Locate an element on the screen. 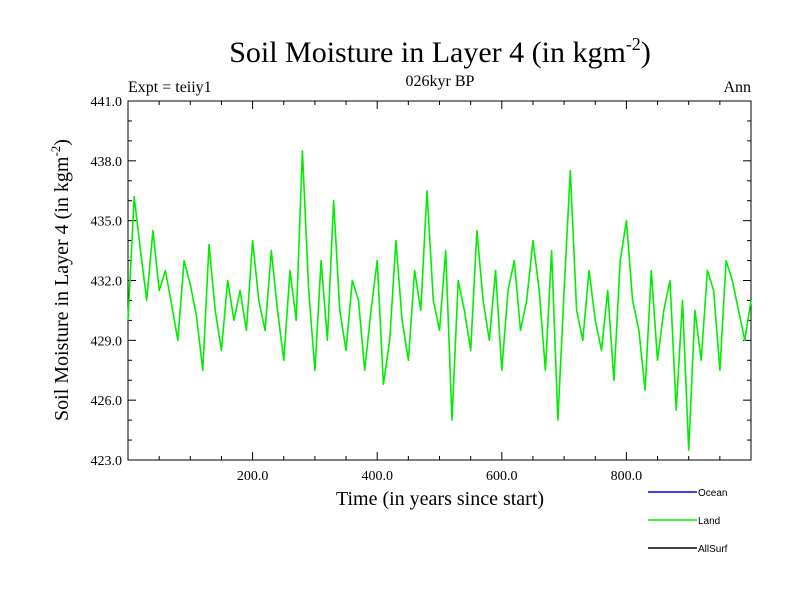  y-tick-label: 438.0 is located at coordinates (107, 162).